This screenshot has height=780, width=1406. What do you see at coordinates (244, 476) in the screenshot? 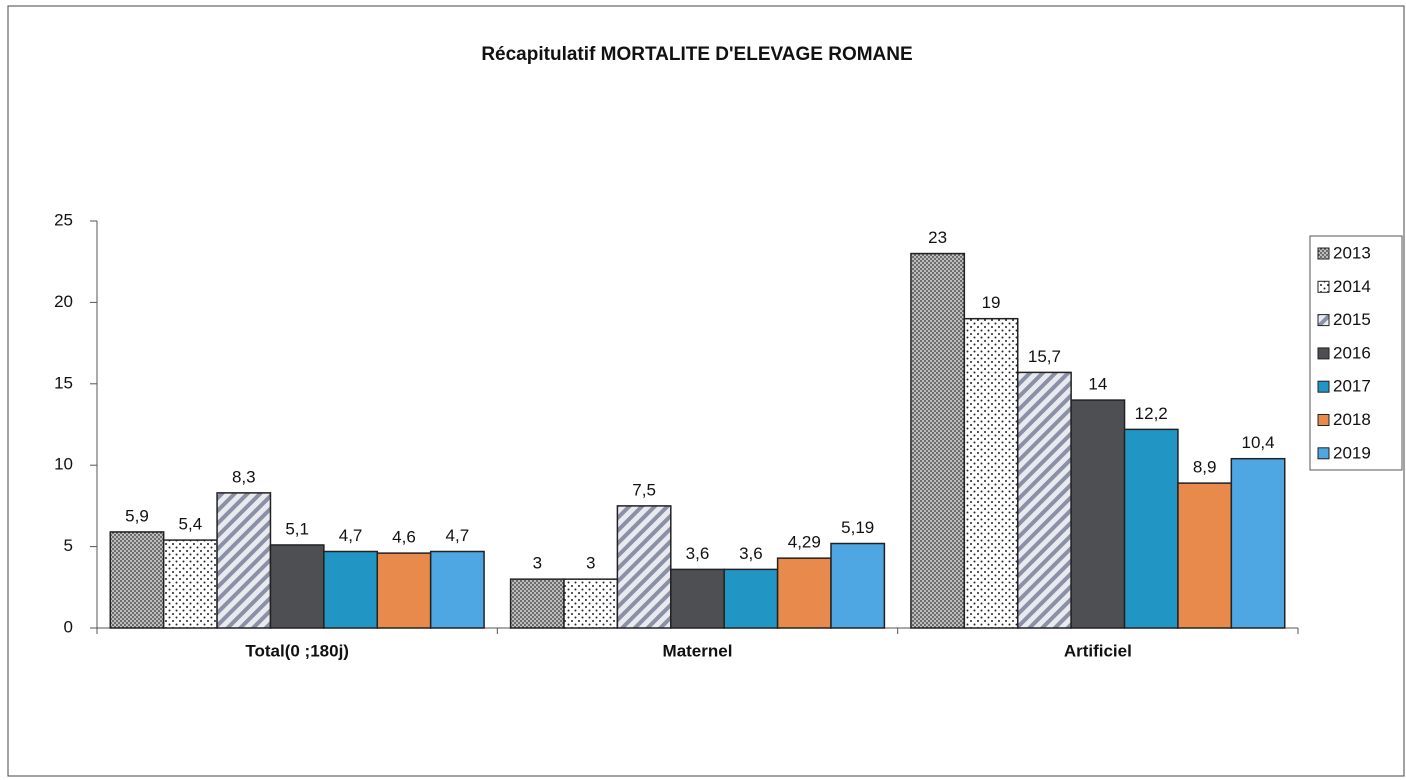
I see `value-label: 8,3` at bounding box center [244, 476].